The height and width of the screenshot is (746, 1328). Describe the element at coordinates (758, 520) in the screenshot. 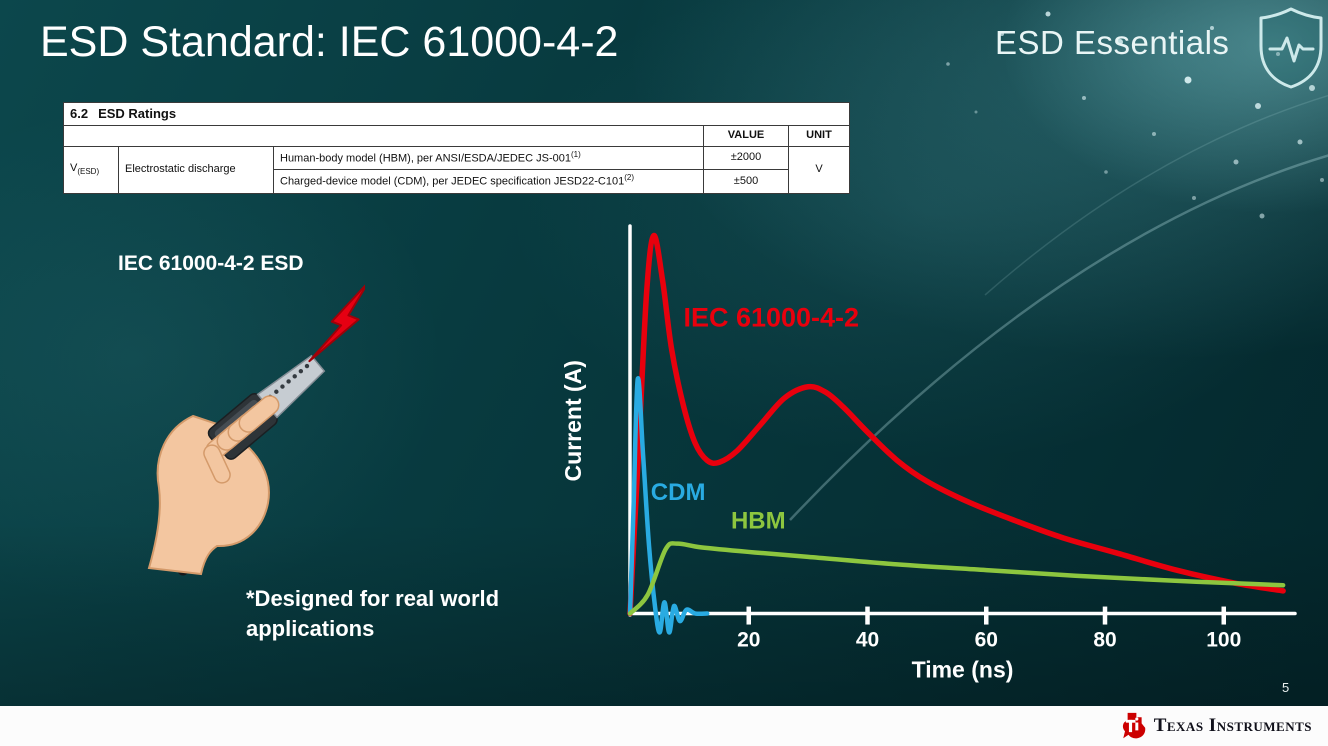

I see `series-label: HBM` at that location.